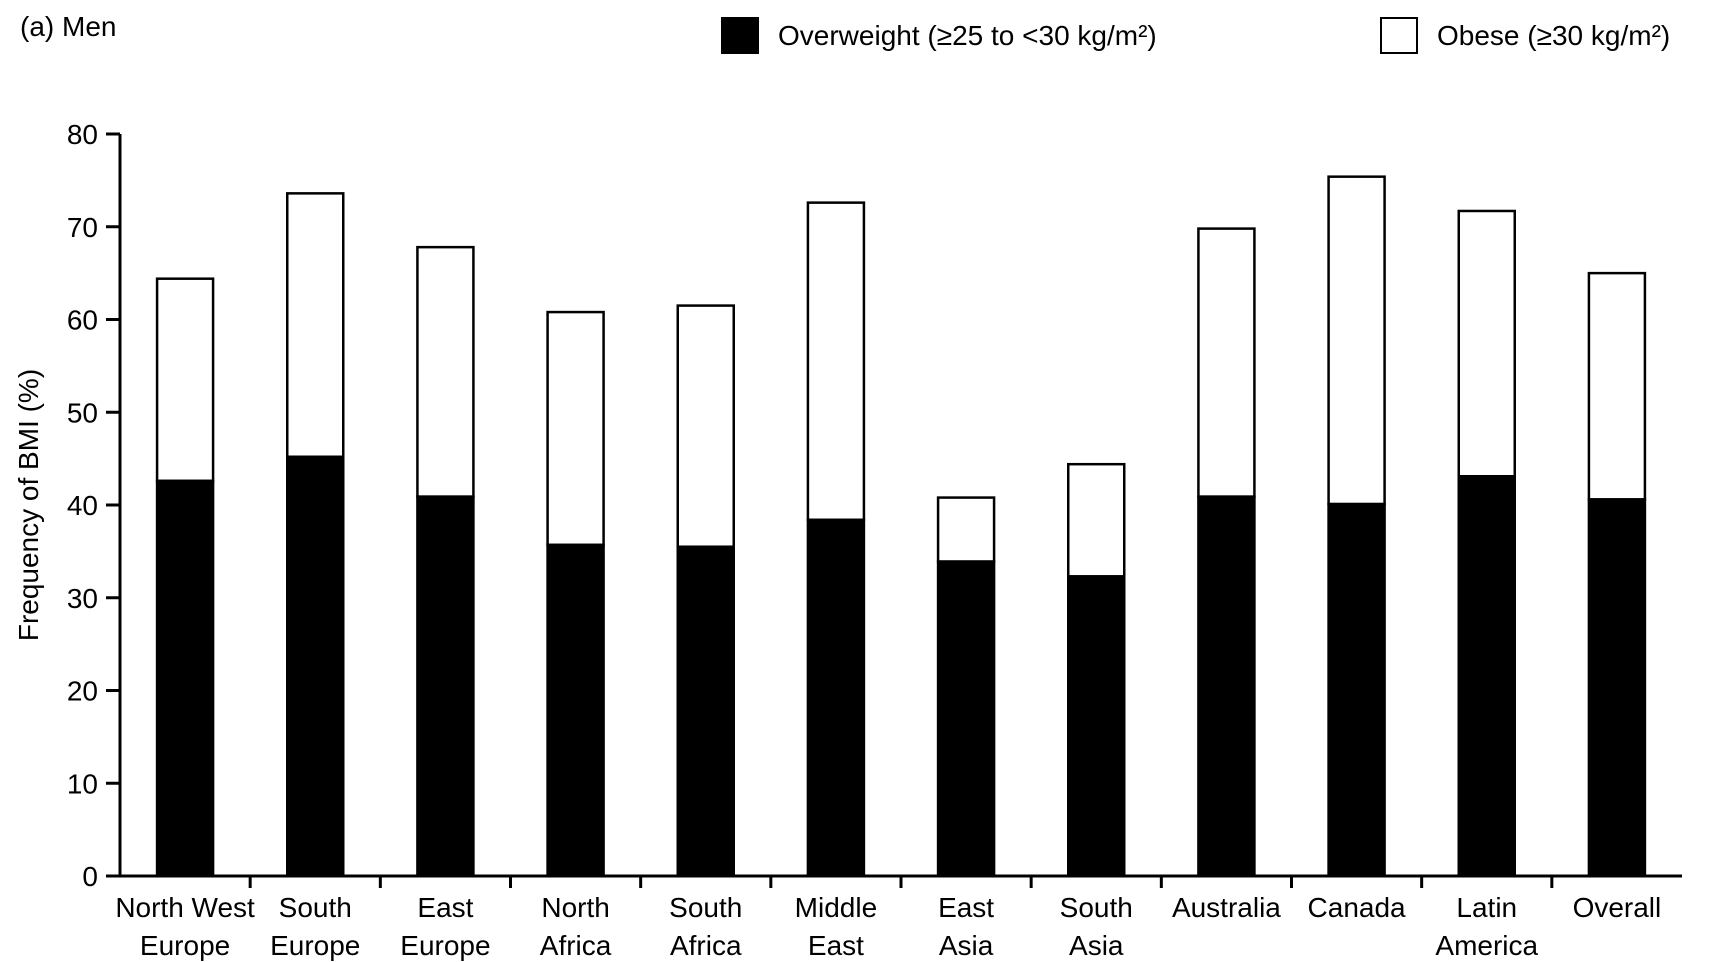 Image resolution: width=1710 pixels, height=962 pixels. I want to click on y-axis-label: Frequency of BMI (%), so click(28, 505).